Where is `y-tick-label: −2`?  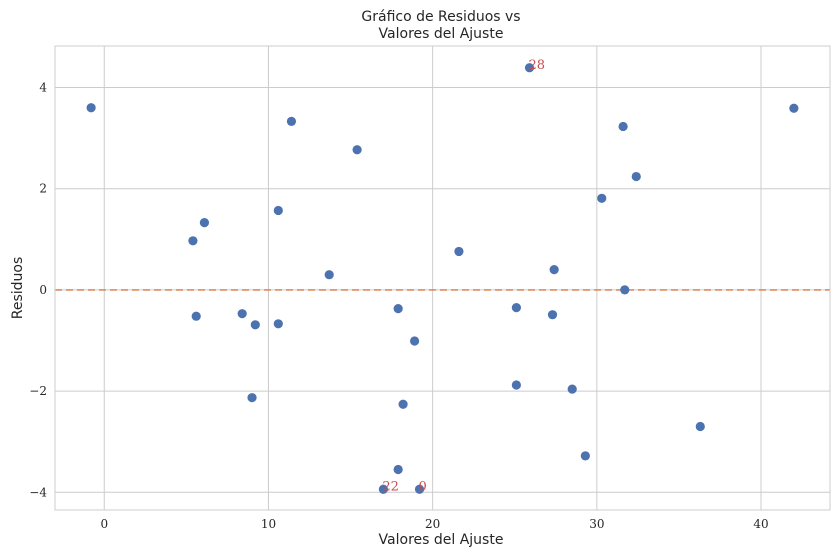 y-tick-label: −2 is located at coordinates (38, 391).